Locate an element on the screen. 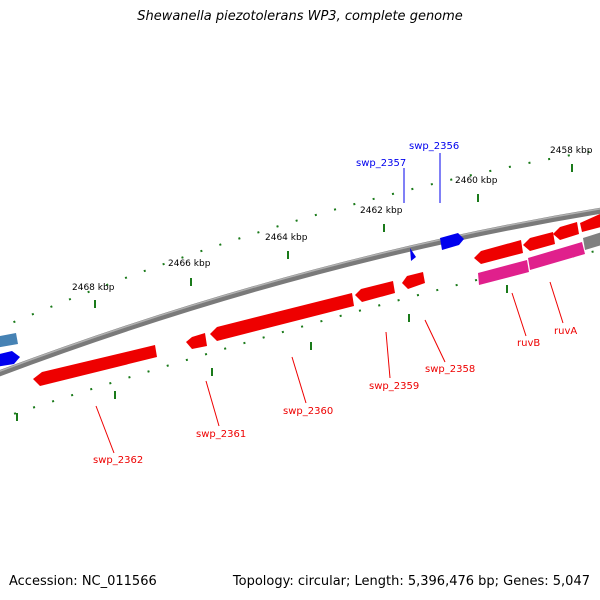  label-ruvB: ruvB is located at coordinates (528, 343).